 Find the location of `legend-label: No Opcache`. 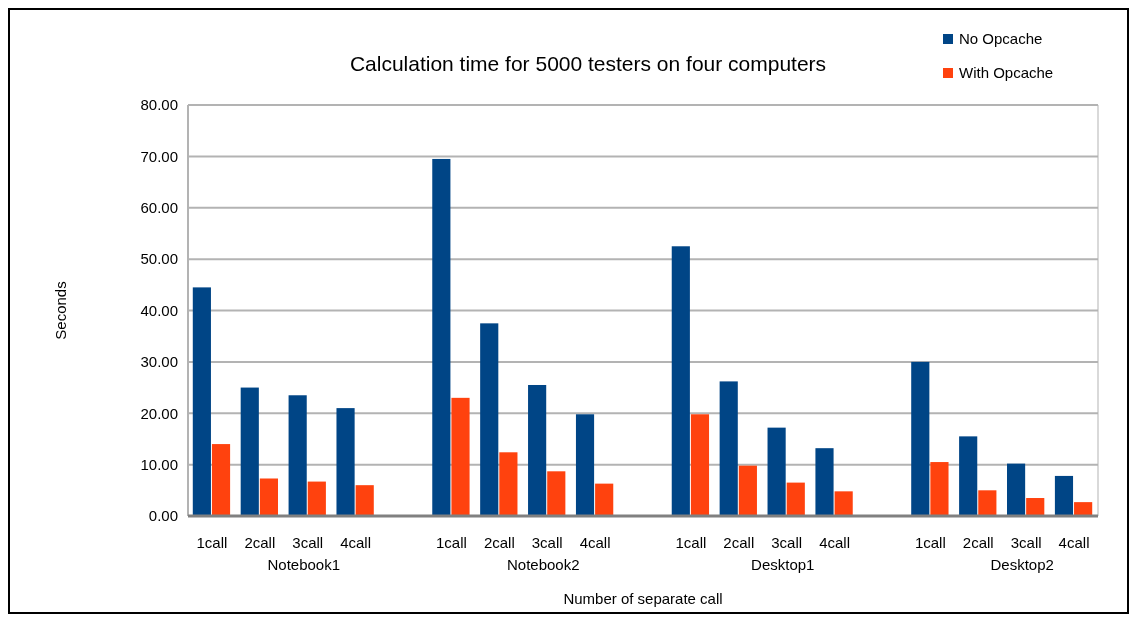

legend-label: No Opcache is located at coordinates (1001, 38).